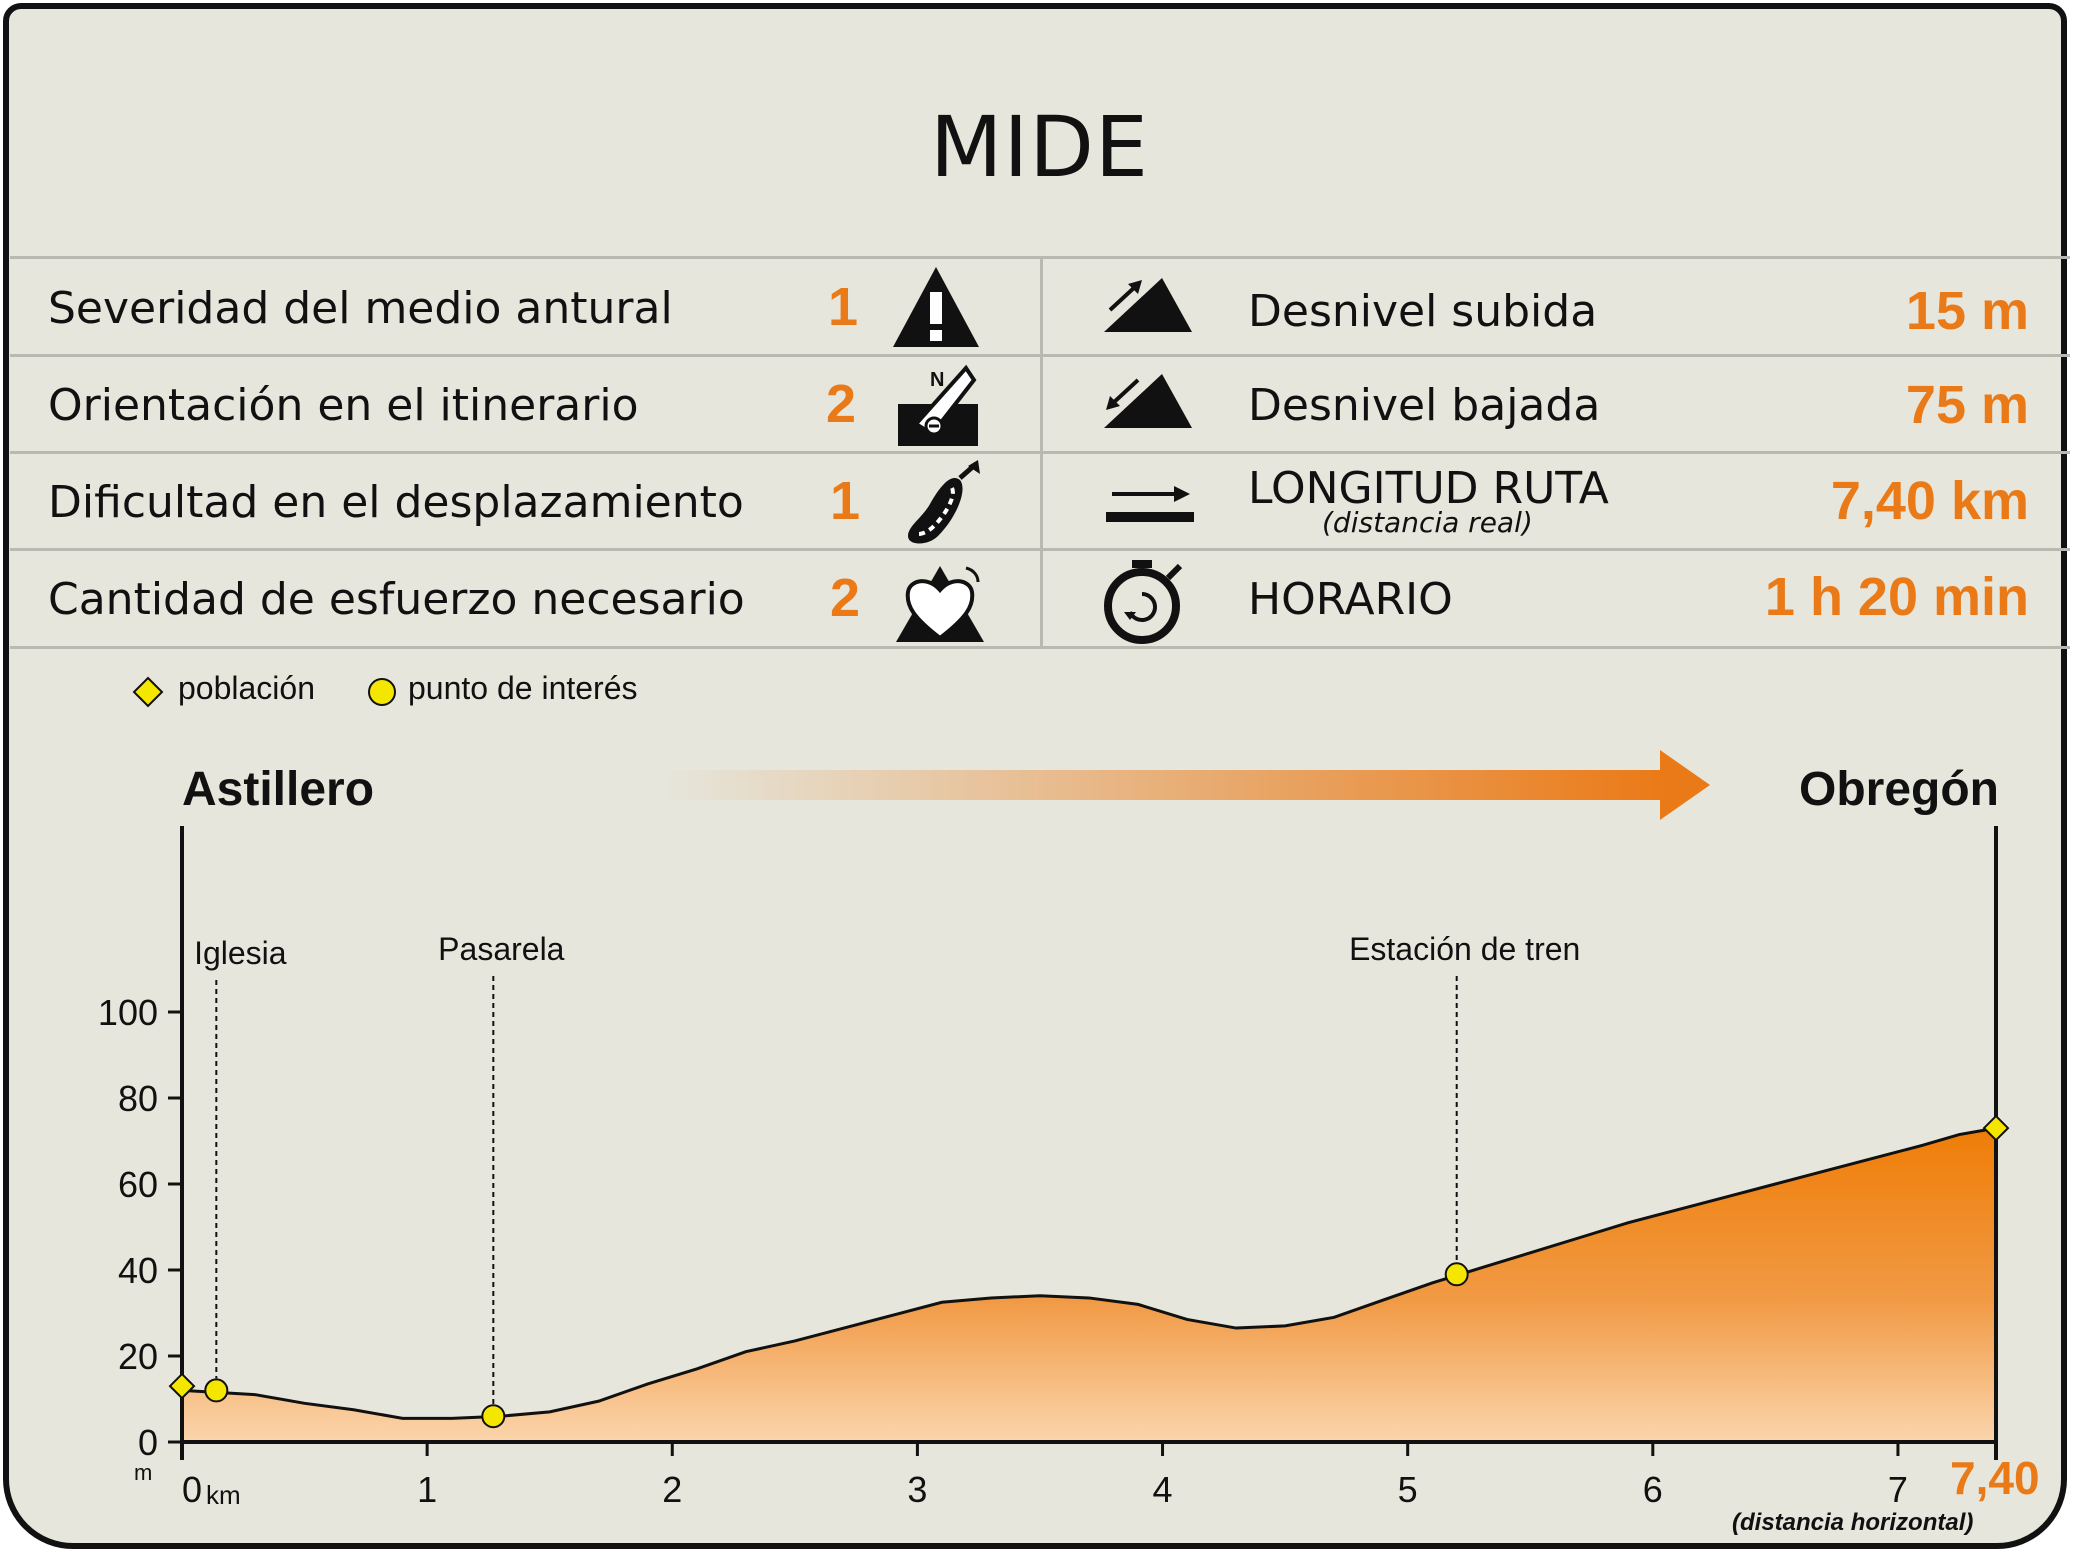 The width and height of the screenshot is (2079, 1556). What do you see at coordinates (940, 604) in the screenshot?
I see `heart-mountain-icon` at bounding box center [940, 604].